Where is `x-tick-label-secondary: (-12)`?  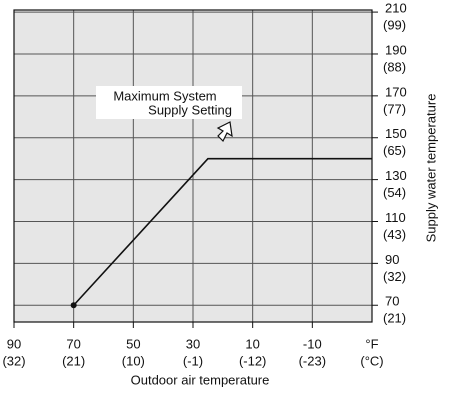
x-tick-label-secondary: (-12) is located at coordinates (252, 360).